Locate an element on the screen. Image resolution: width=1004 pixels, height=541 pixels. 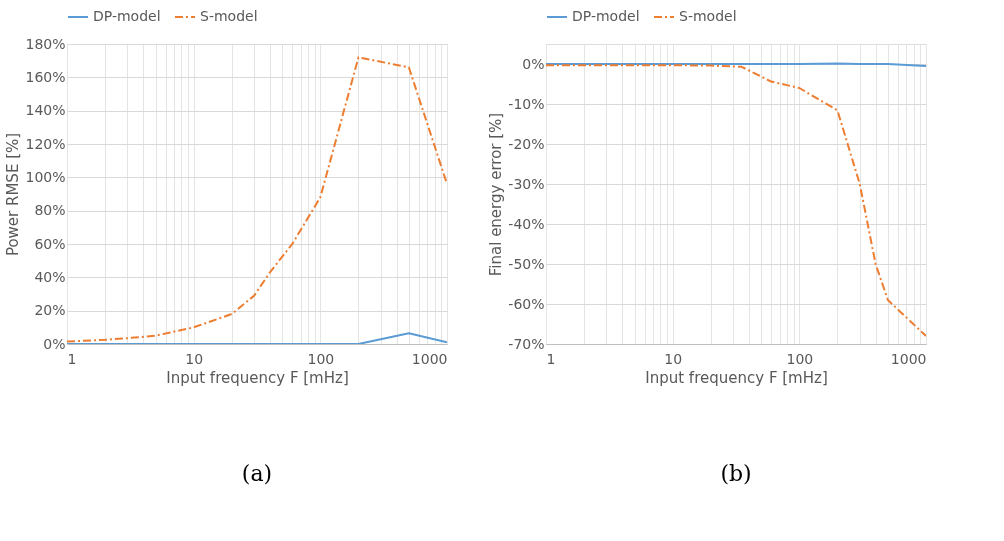
y-tick-label: -30% is located at coordinates (526, 183).